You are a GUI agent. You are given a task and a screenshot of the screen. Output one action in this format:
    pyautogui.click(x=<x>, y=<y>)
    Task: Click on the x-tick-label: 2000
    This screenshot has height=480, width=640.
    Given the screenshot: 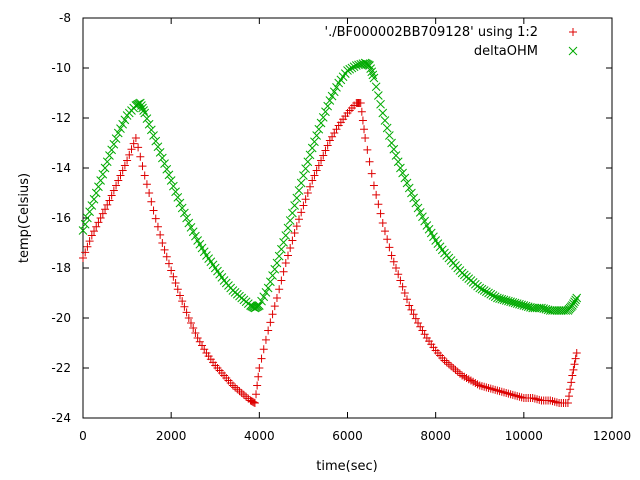 What is the action you would take?
    pyautogui.click(x=171, y=436)
    